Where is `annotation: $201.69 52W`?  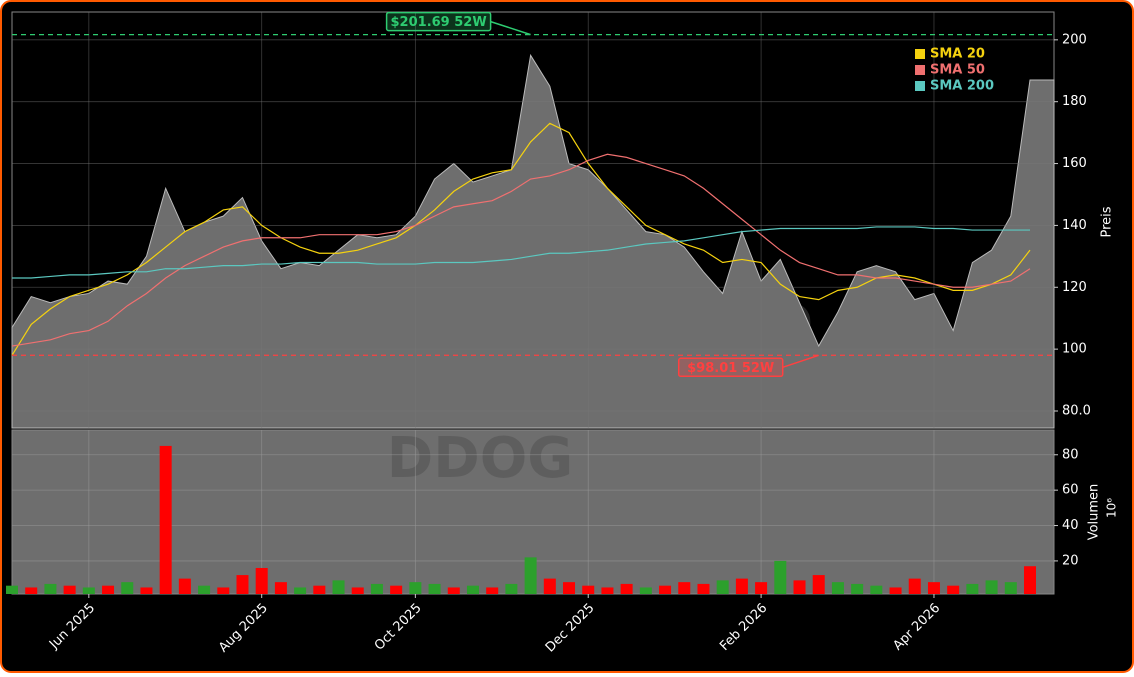 annotation: $201.69 52W is located at coordinates (458, 23).